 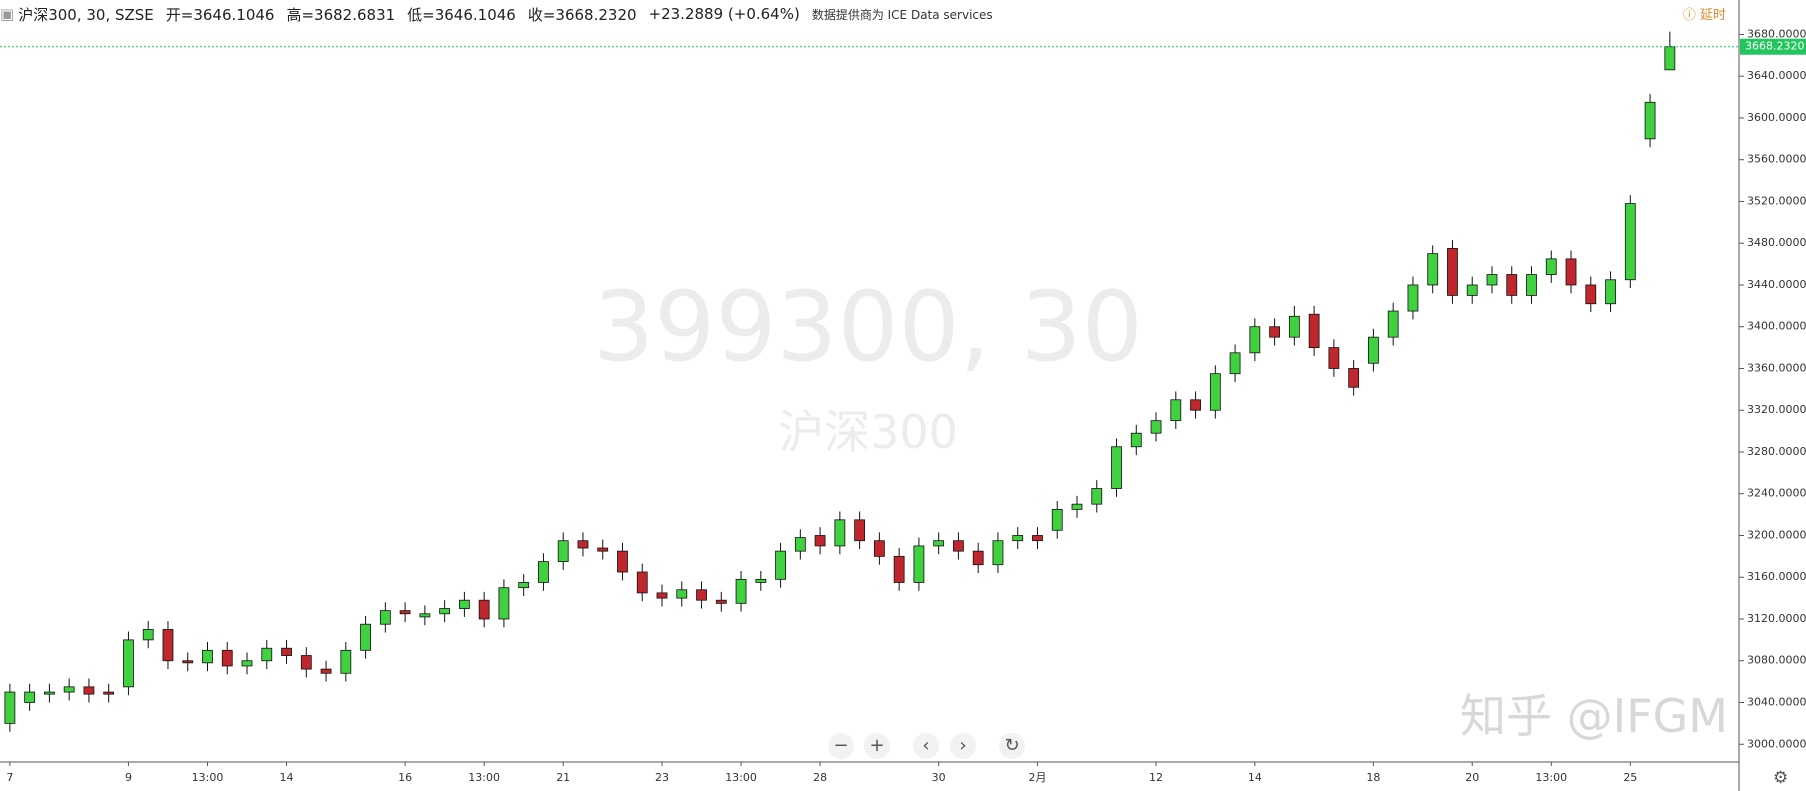 What do you see at coordinates (963, 746) in the screenshot?
I see `scroll-right-button: ›` at bounding box center [963, 746].